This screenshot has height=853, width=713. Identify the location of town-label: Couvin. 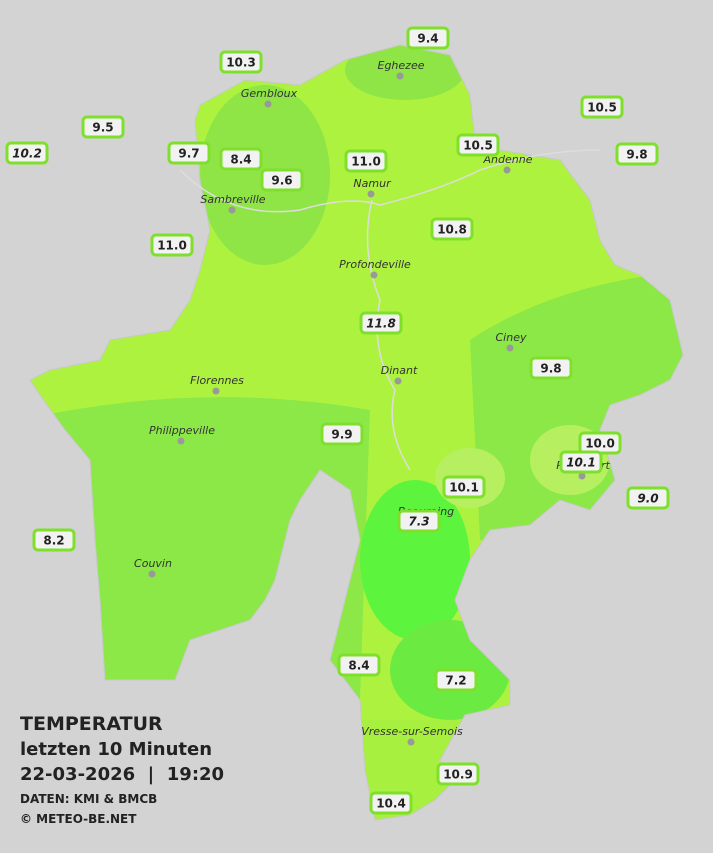
(153, 563).